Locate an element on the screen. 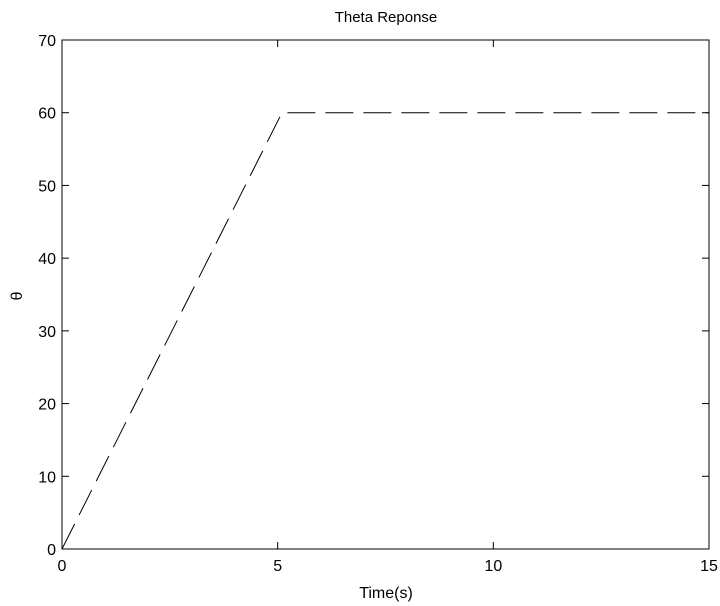 The image size is (720, 606). y-tick-label: 20 is located at coordinates (47, 405).